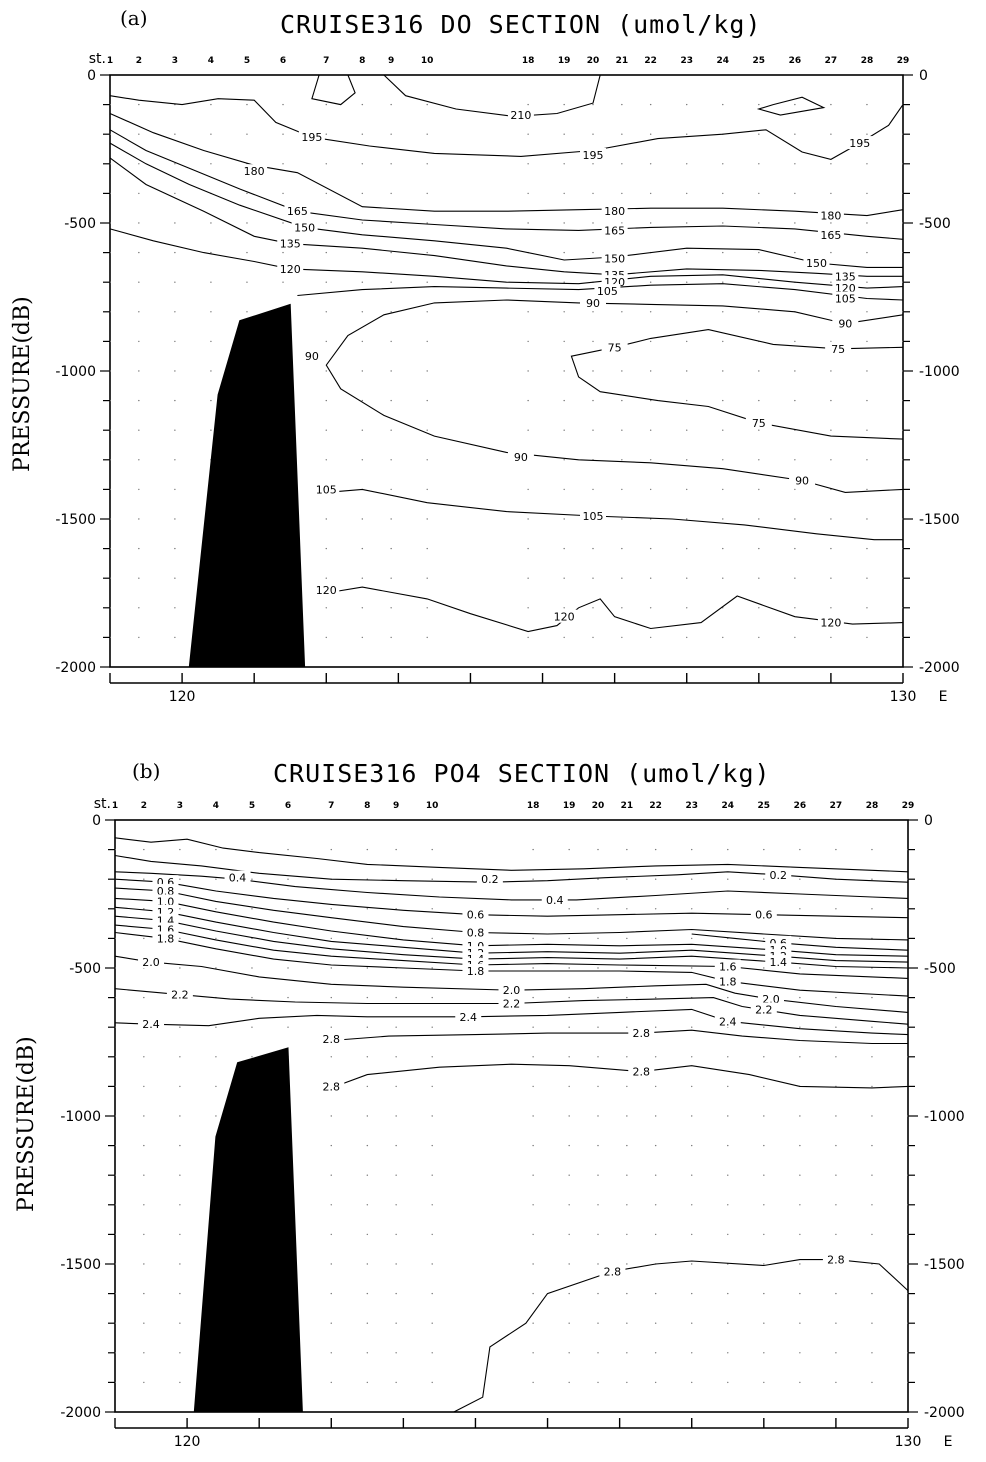  Describe the element at coordinates (139, 61) in the screenshot. I see `station-label: 2` at that location.